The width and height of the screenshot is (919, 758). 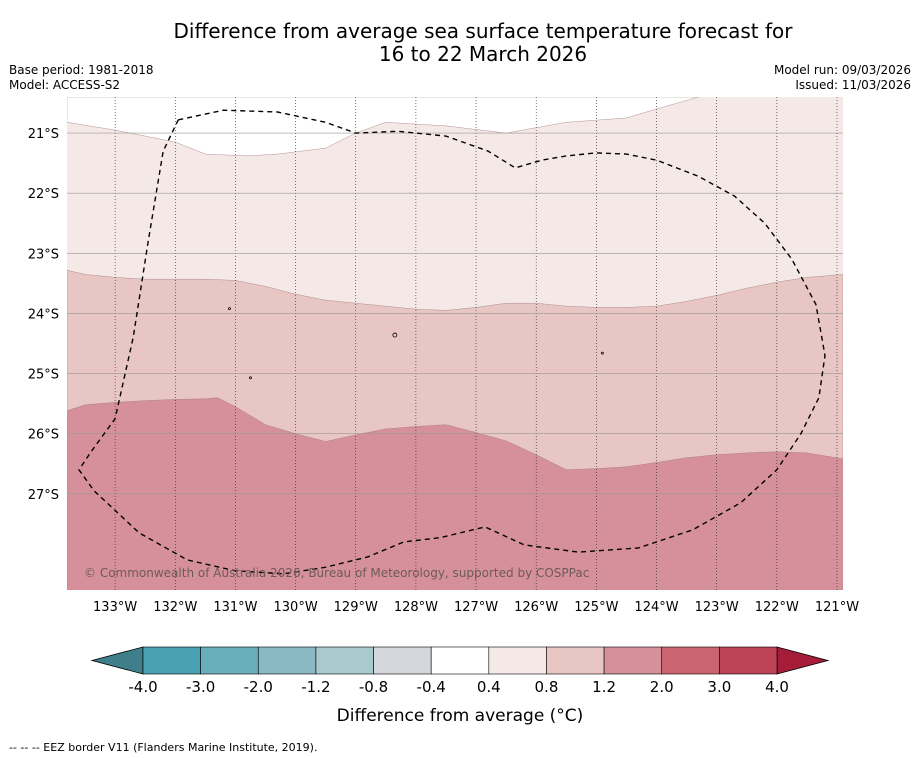 What do you see at coordinates (719, 687) in the screenshot?
I see `colorbar-tick-label: 3.0` at bounding box center [719, 687].